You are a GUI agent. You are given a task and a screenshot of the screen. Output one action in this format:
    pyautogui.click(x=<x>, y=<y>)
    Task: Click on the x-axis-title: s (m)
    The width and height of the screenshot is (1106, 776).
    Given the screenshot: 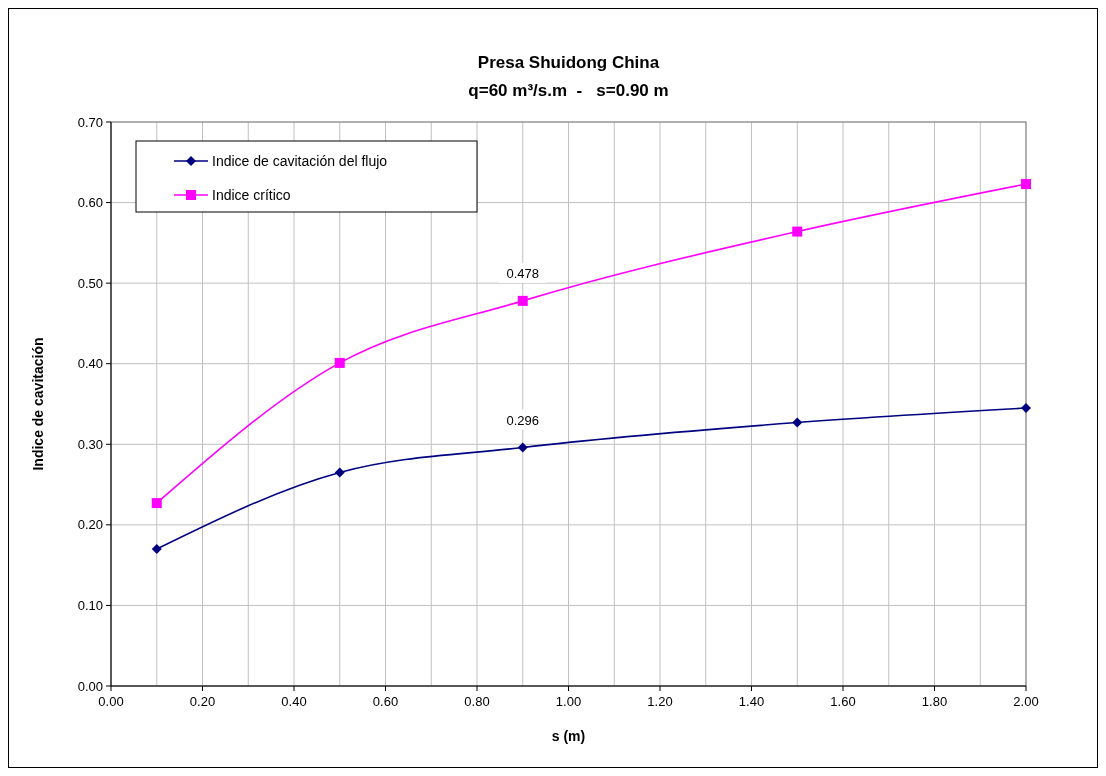 What is the action you would take?
    pyautogui.click(x=568, y=736)
    